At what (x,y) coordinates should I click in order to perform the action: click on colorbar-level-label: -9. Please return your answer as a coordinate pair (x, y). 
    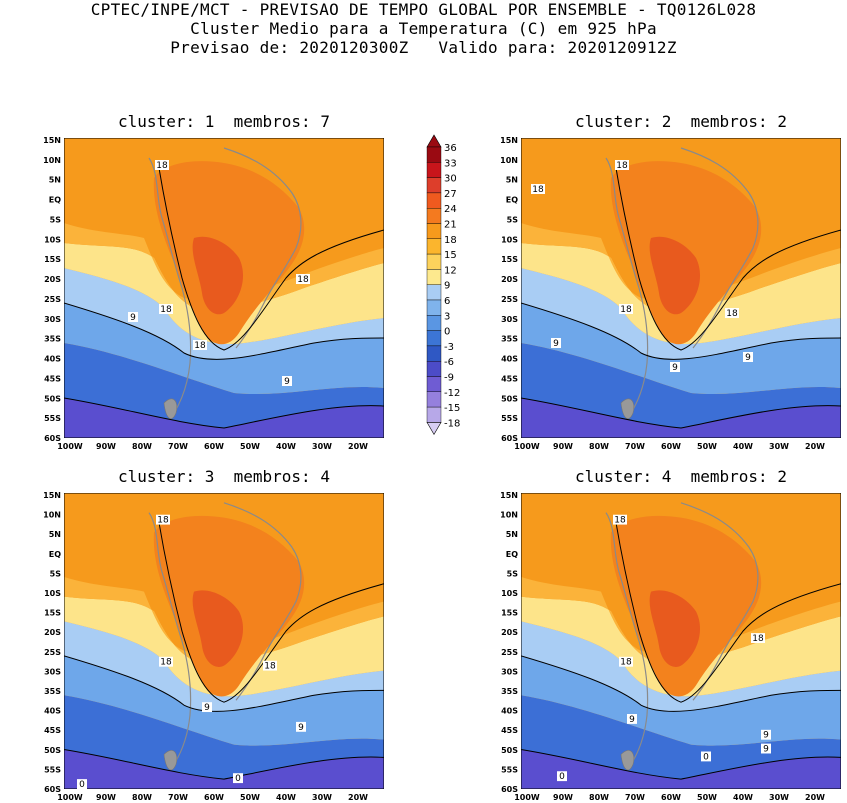
    Looking at the image, I should click on (449, 378).